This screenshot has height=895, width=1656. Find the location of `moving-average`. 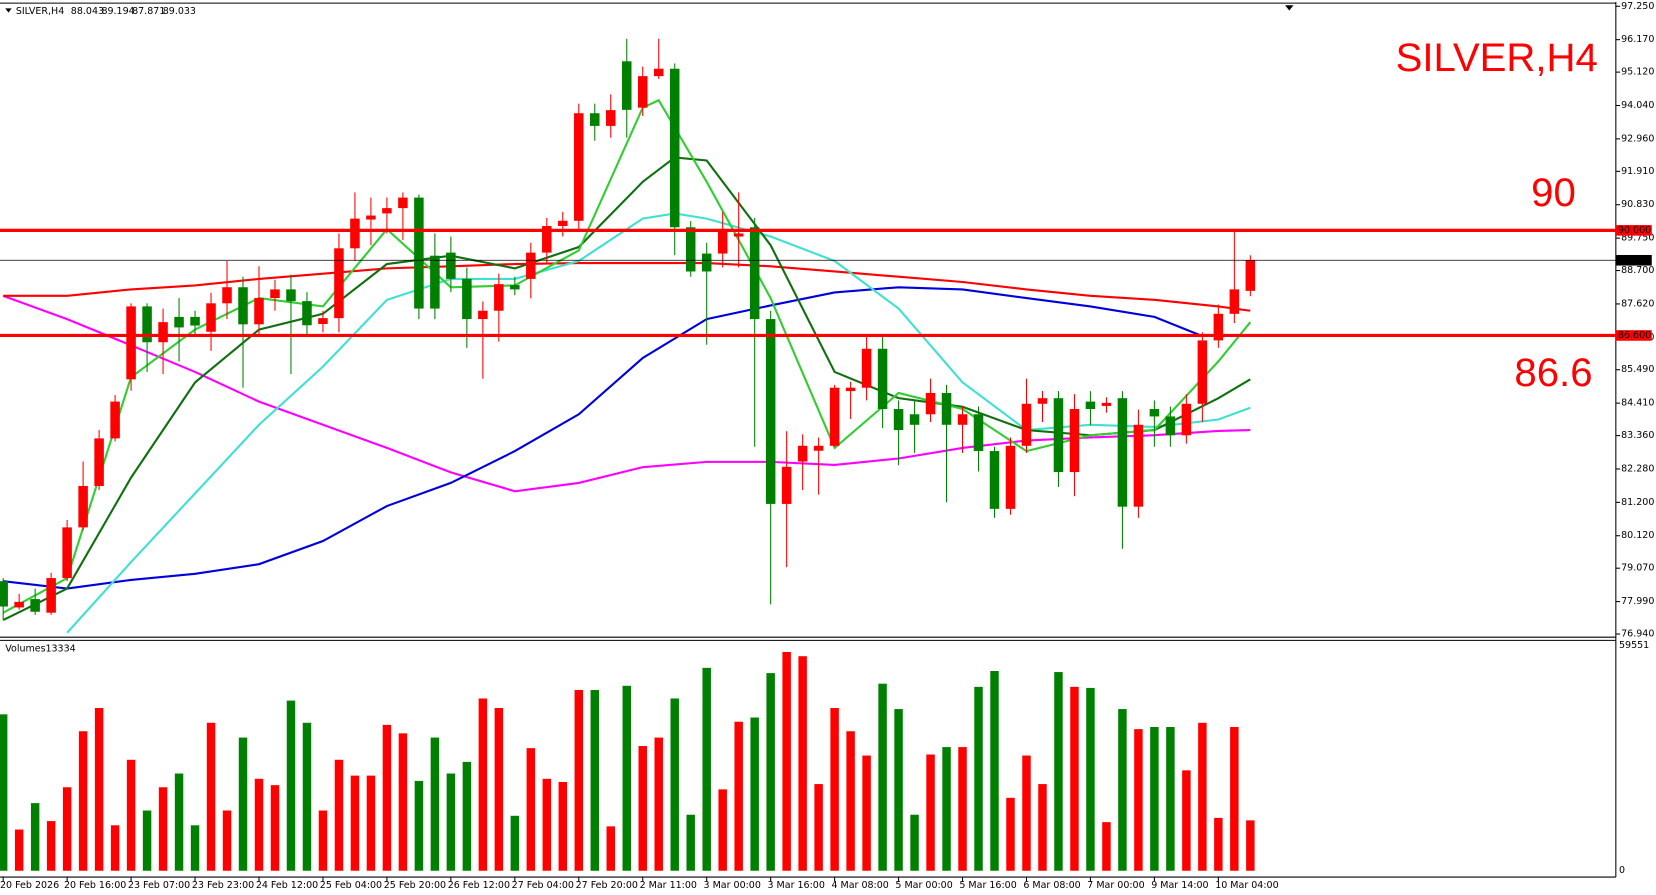

moving-average is located at coordinates (627, 287).